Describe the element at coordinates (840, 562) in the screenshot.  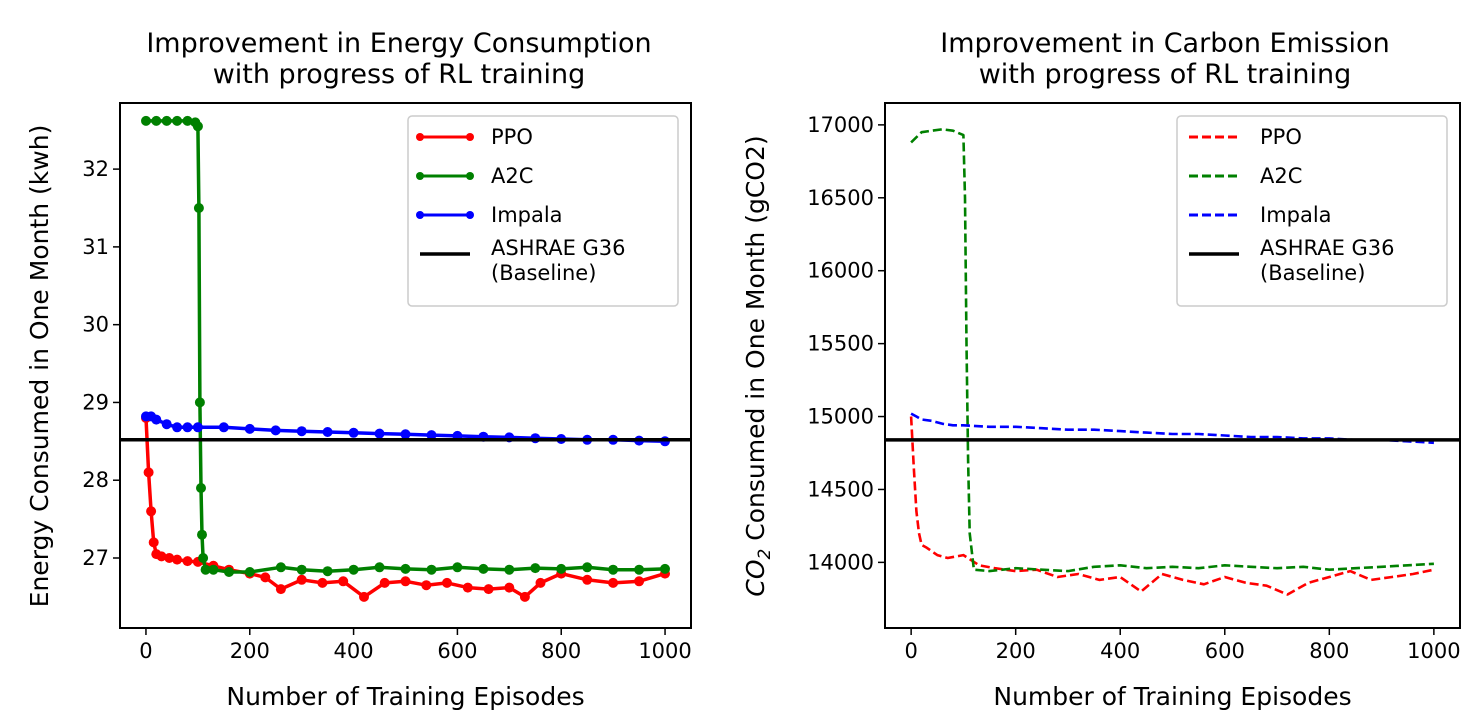
I see `y-tick-label: 14000` at that location.